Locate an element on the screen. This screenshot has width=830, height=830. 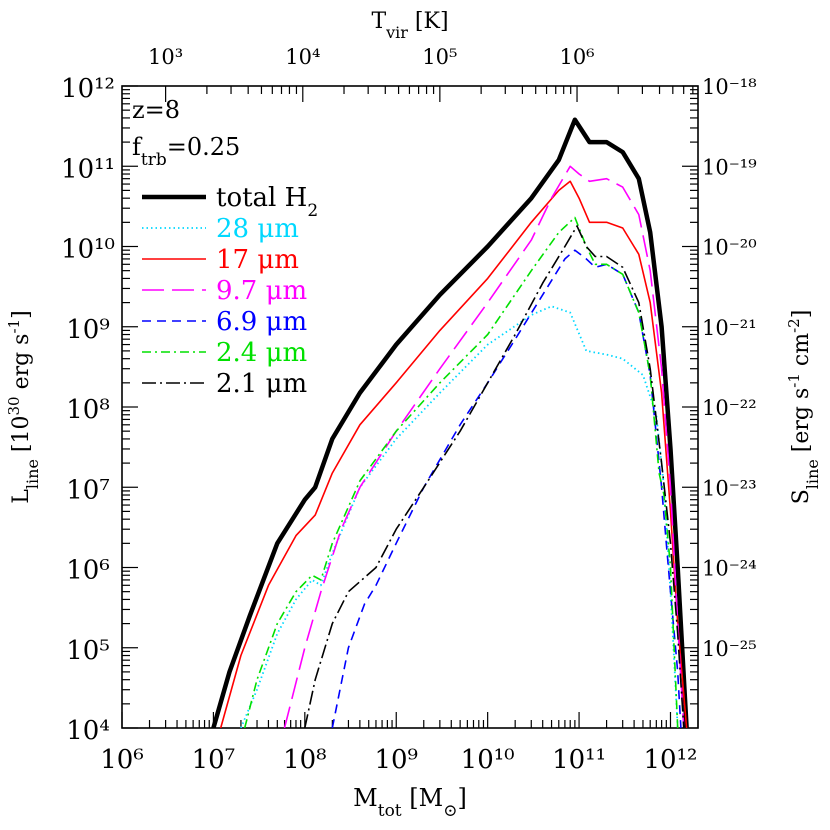
y-tick-label: 10⁹ is located at coordinates (88, 330).